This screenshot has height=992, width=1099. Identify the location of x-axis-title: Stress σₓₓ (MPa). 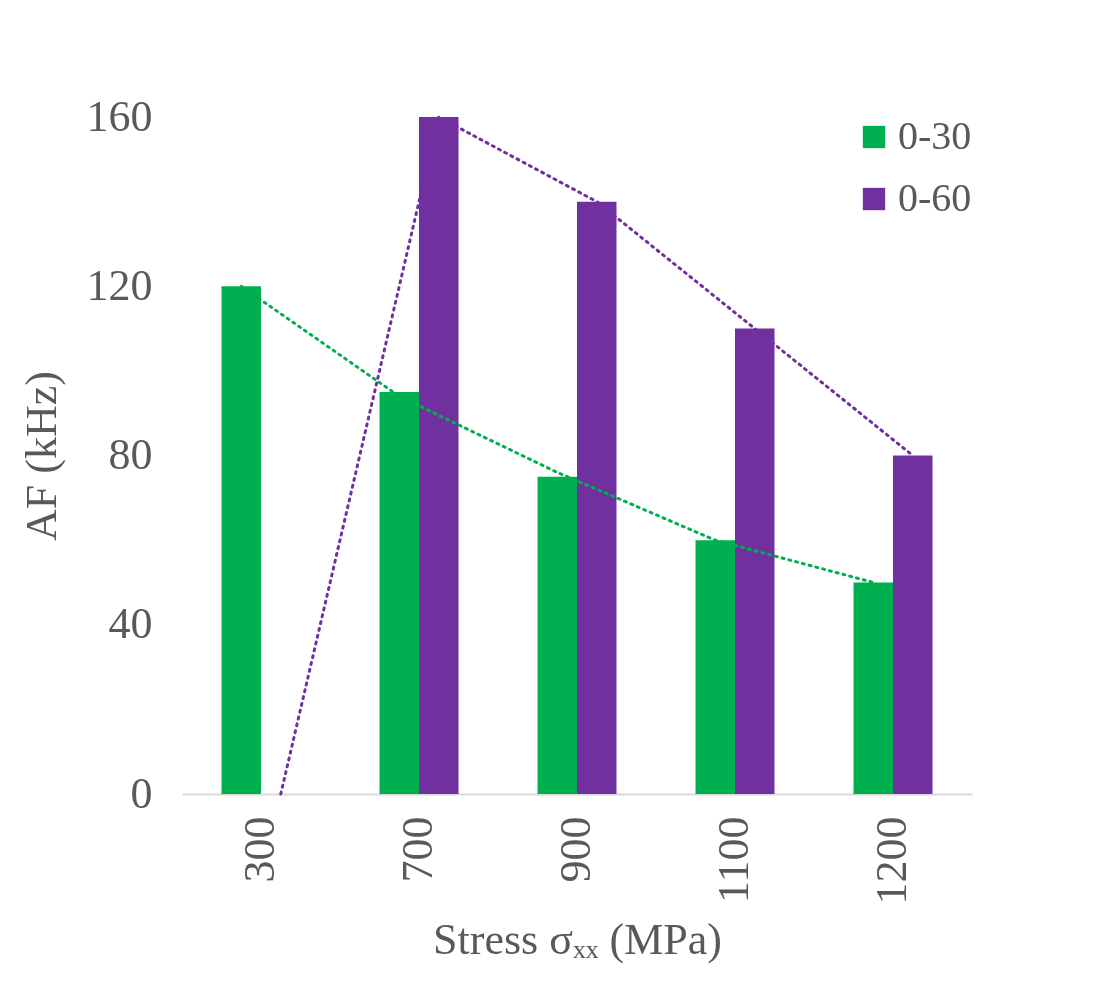
(577, 939).